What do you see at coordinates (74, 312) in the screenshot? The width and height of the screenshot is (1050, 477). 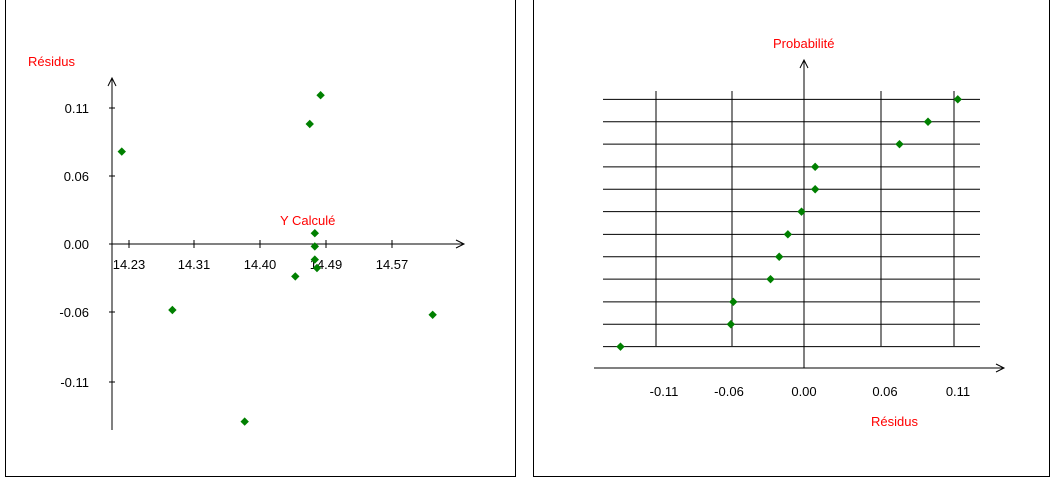 I see `y-tick-label: -0.06` at bounding box center [74, 312].